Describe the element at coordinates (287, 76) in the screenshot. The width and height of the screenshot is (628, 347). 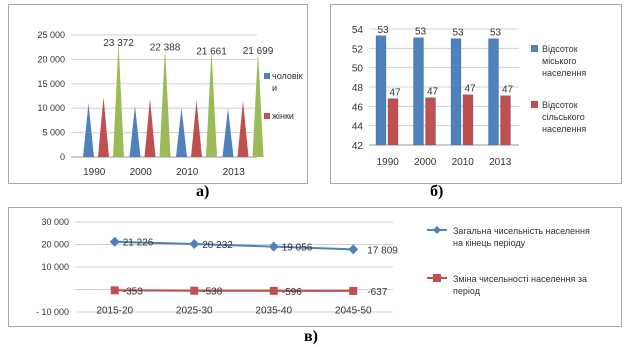
I see `legend-label: чоловік` at that location.